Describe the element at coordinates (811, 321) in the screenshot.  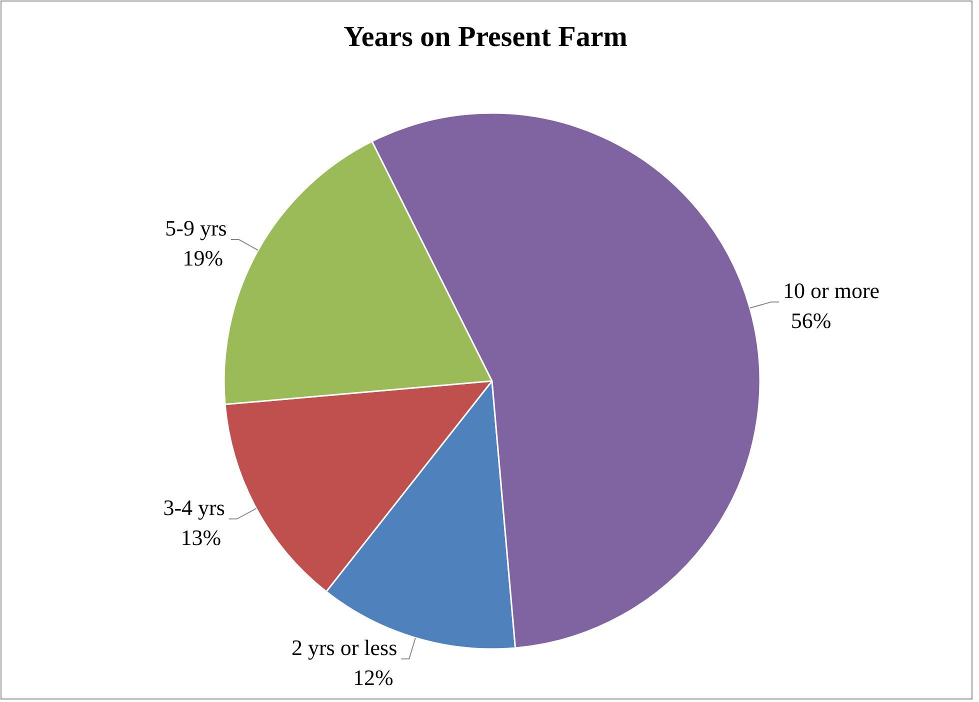
I see `data-label: 56%` at that location.